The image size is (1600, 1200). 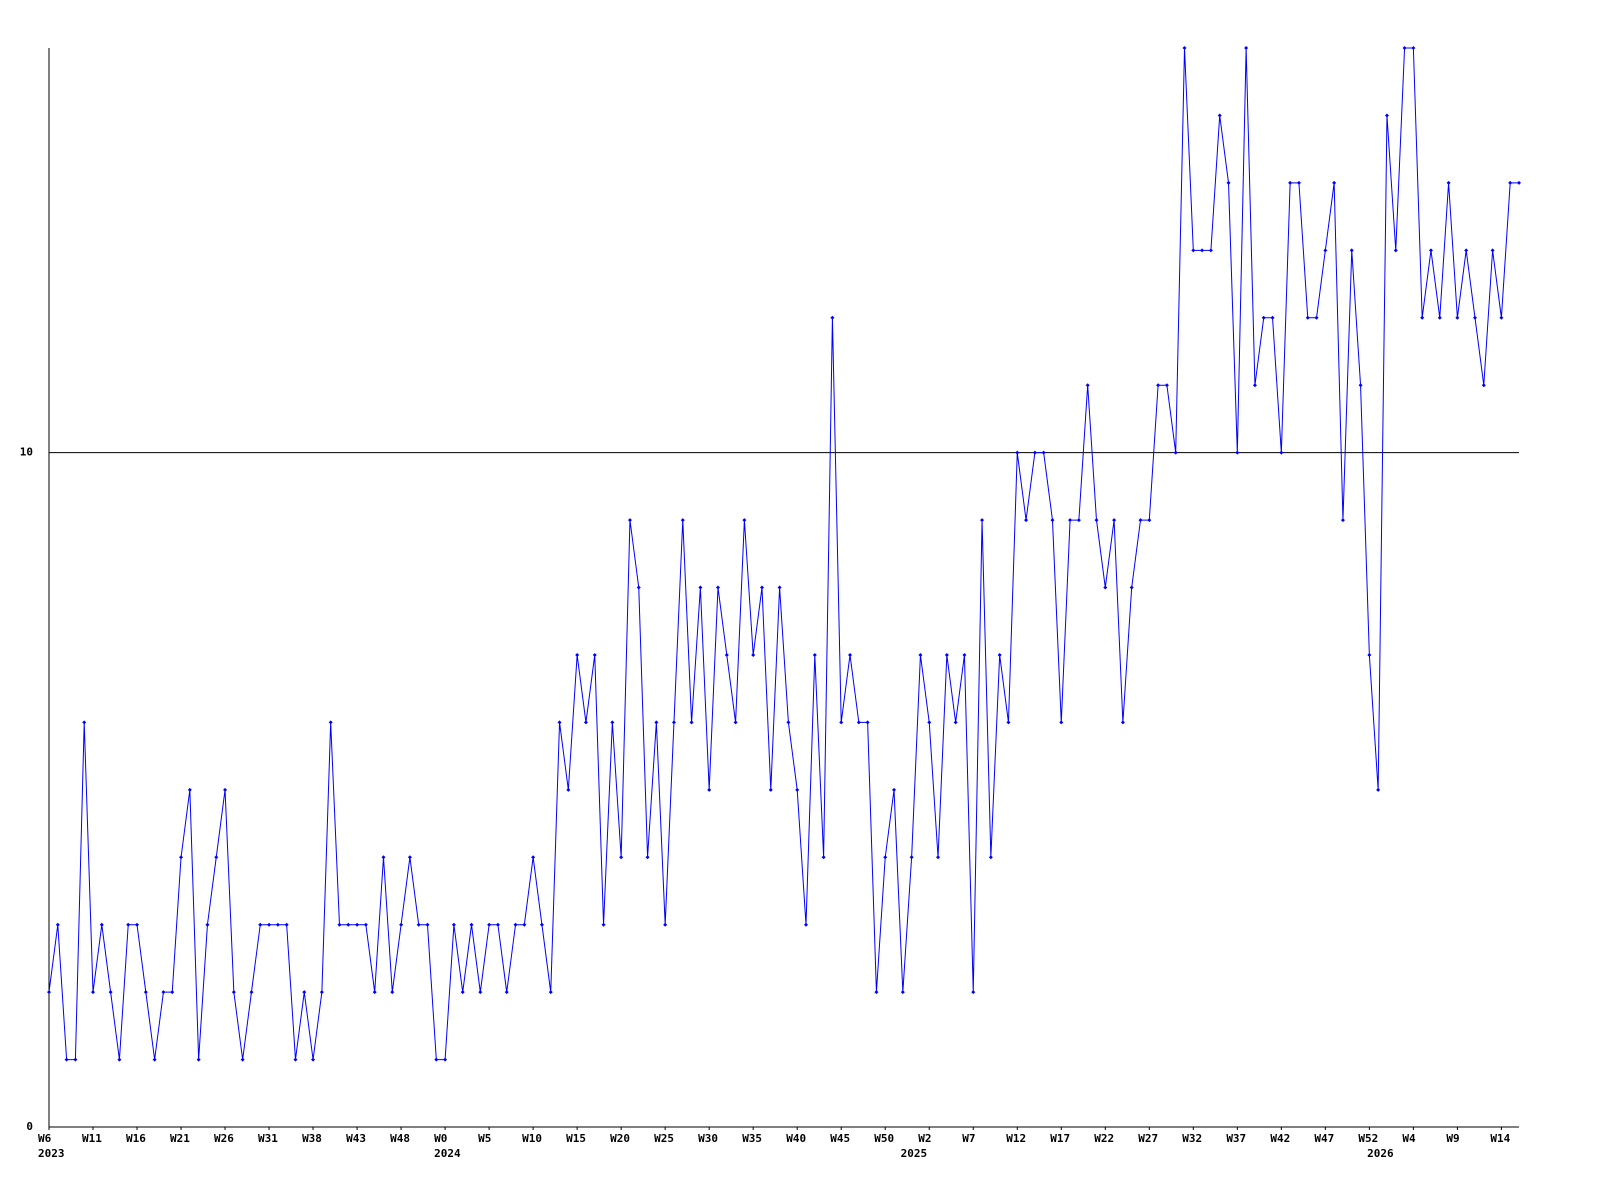 I want to click on x-tick-label: W31, so click(x=268, y=1138).